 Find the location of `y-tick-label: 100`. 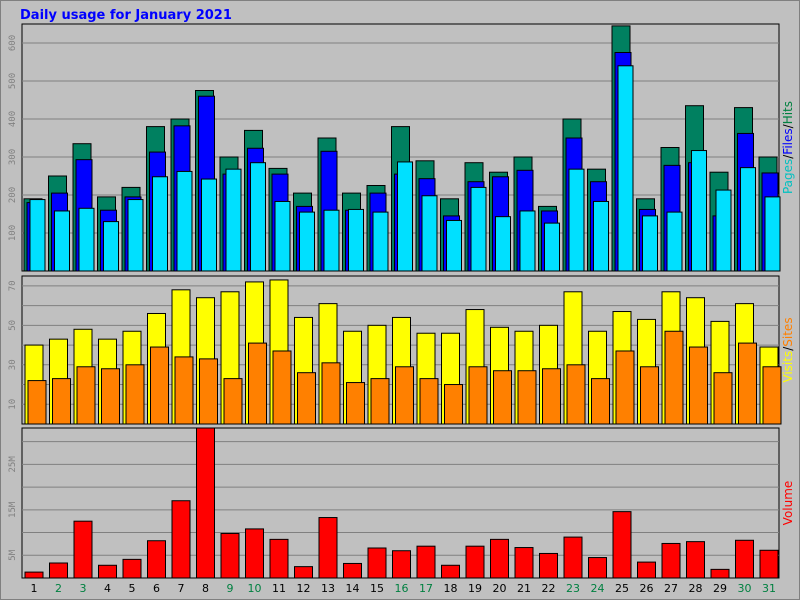

y-tick-label: 100 is located at coordinates (13, 233).